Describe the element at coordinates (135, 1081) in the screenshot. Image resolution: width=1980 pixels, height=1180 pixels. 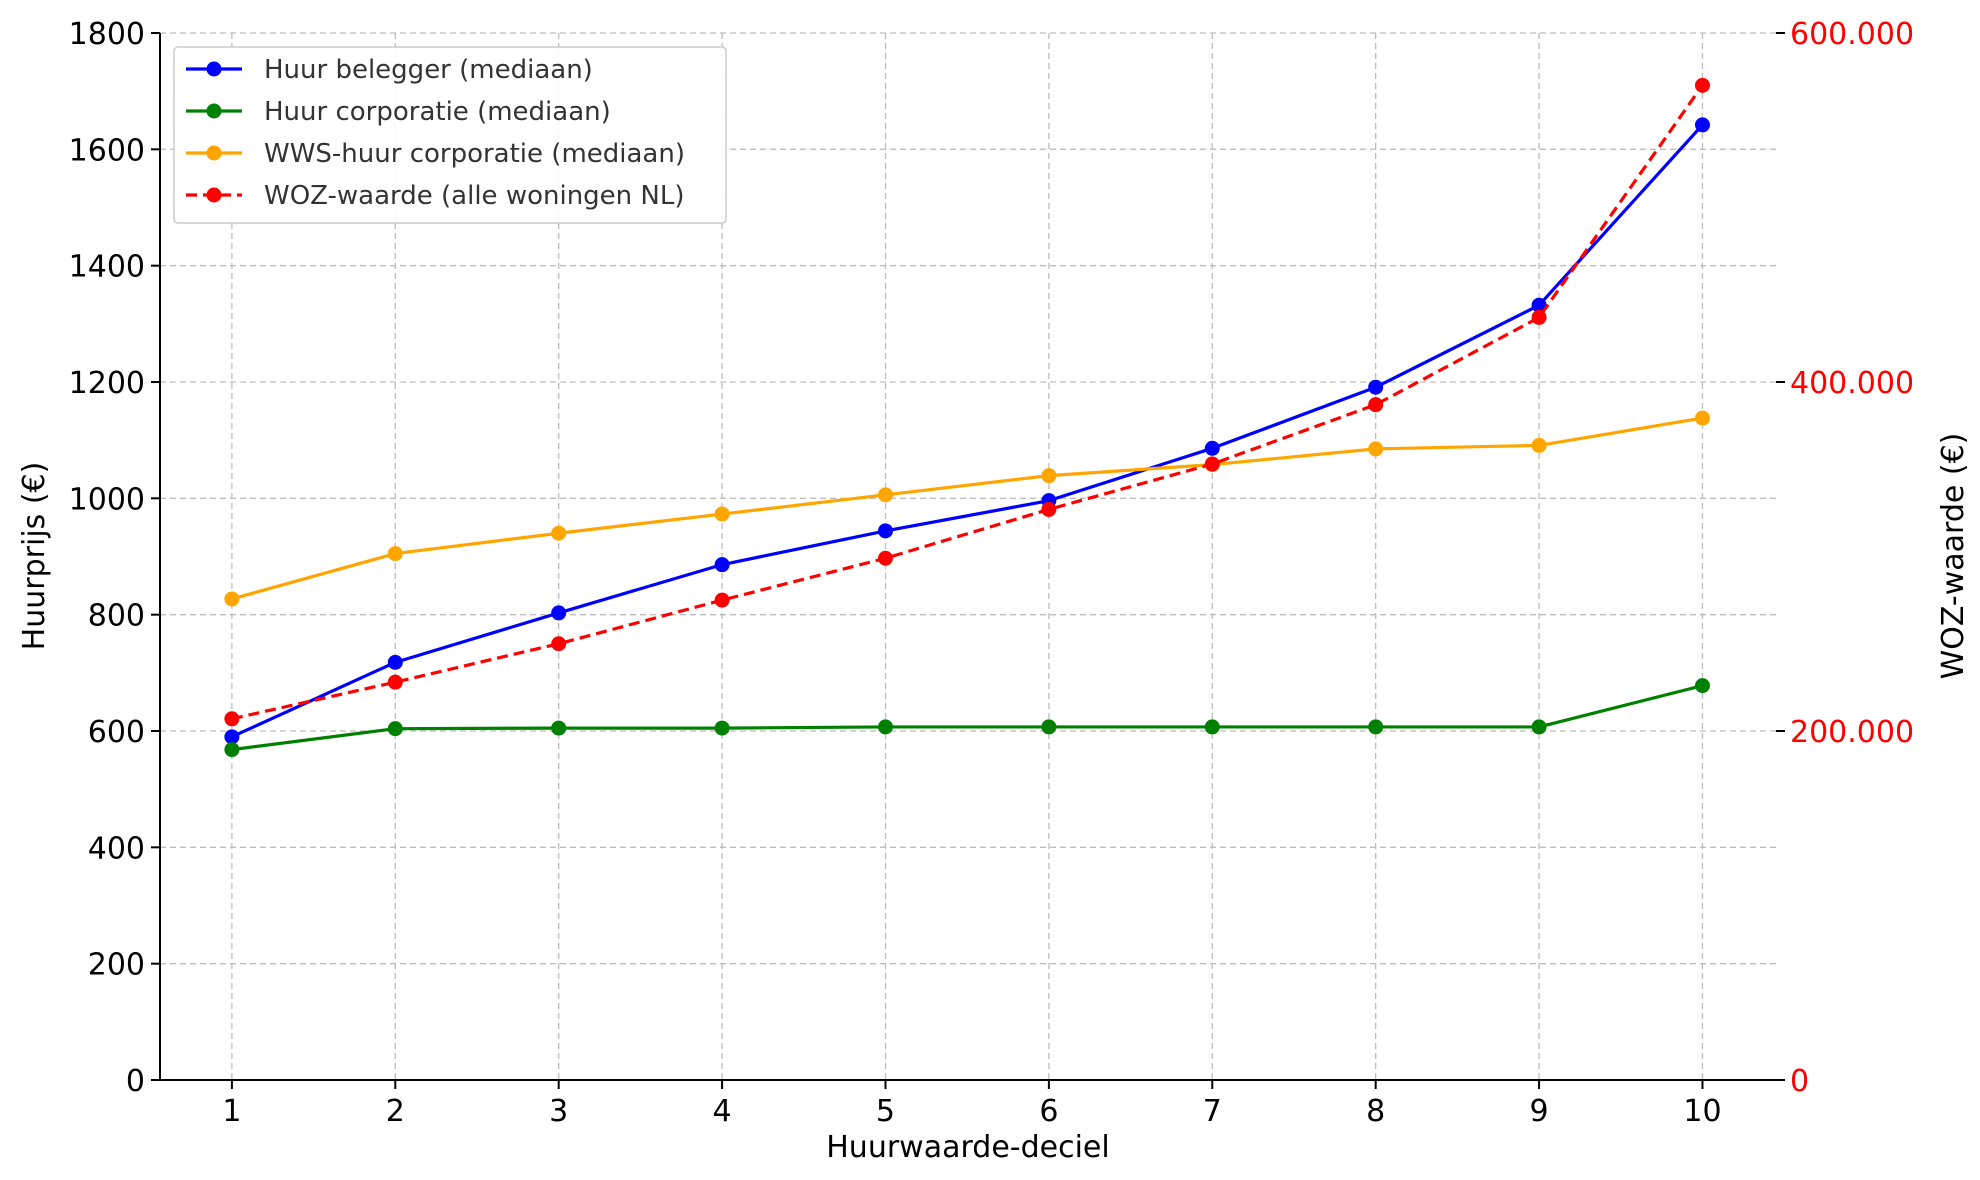
I see `y-left-tick-label: 0` at that location.